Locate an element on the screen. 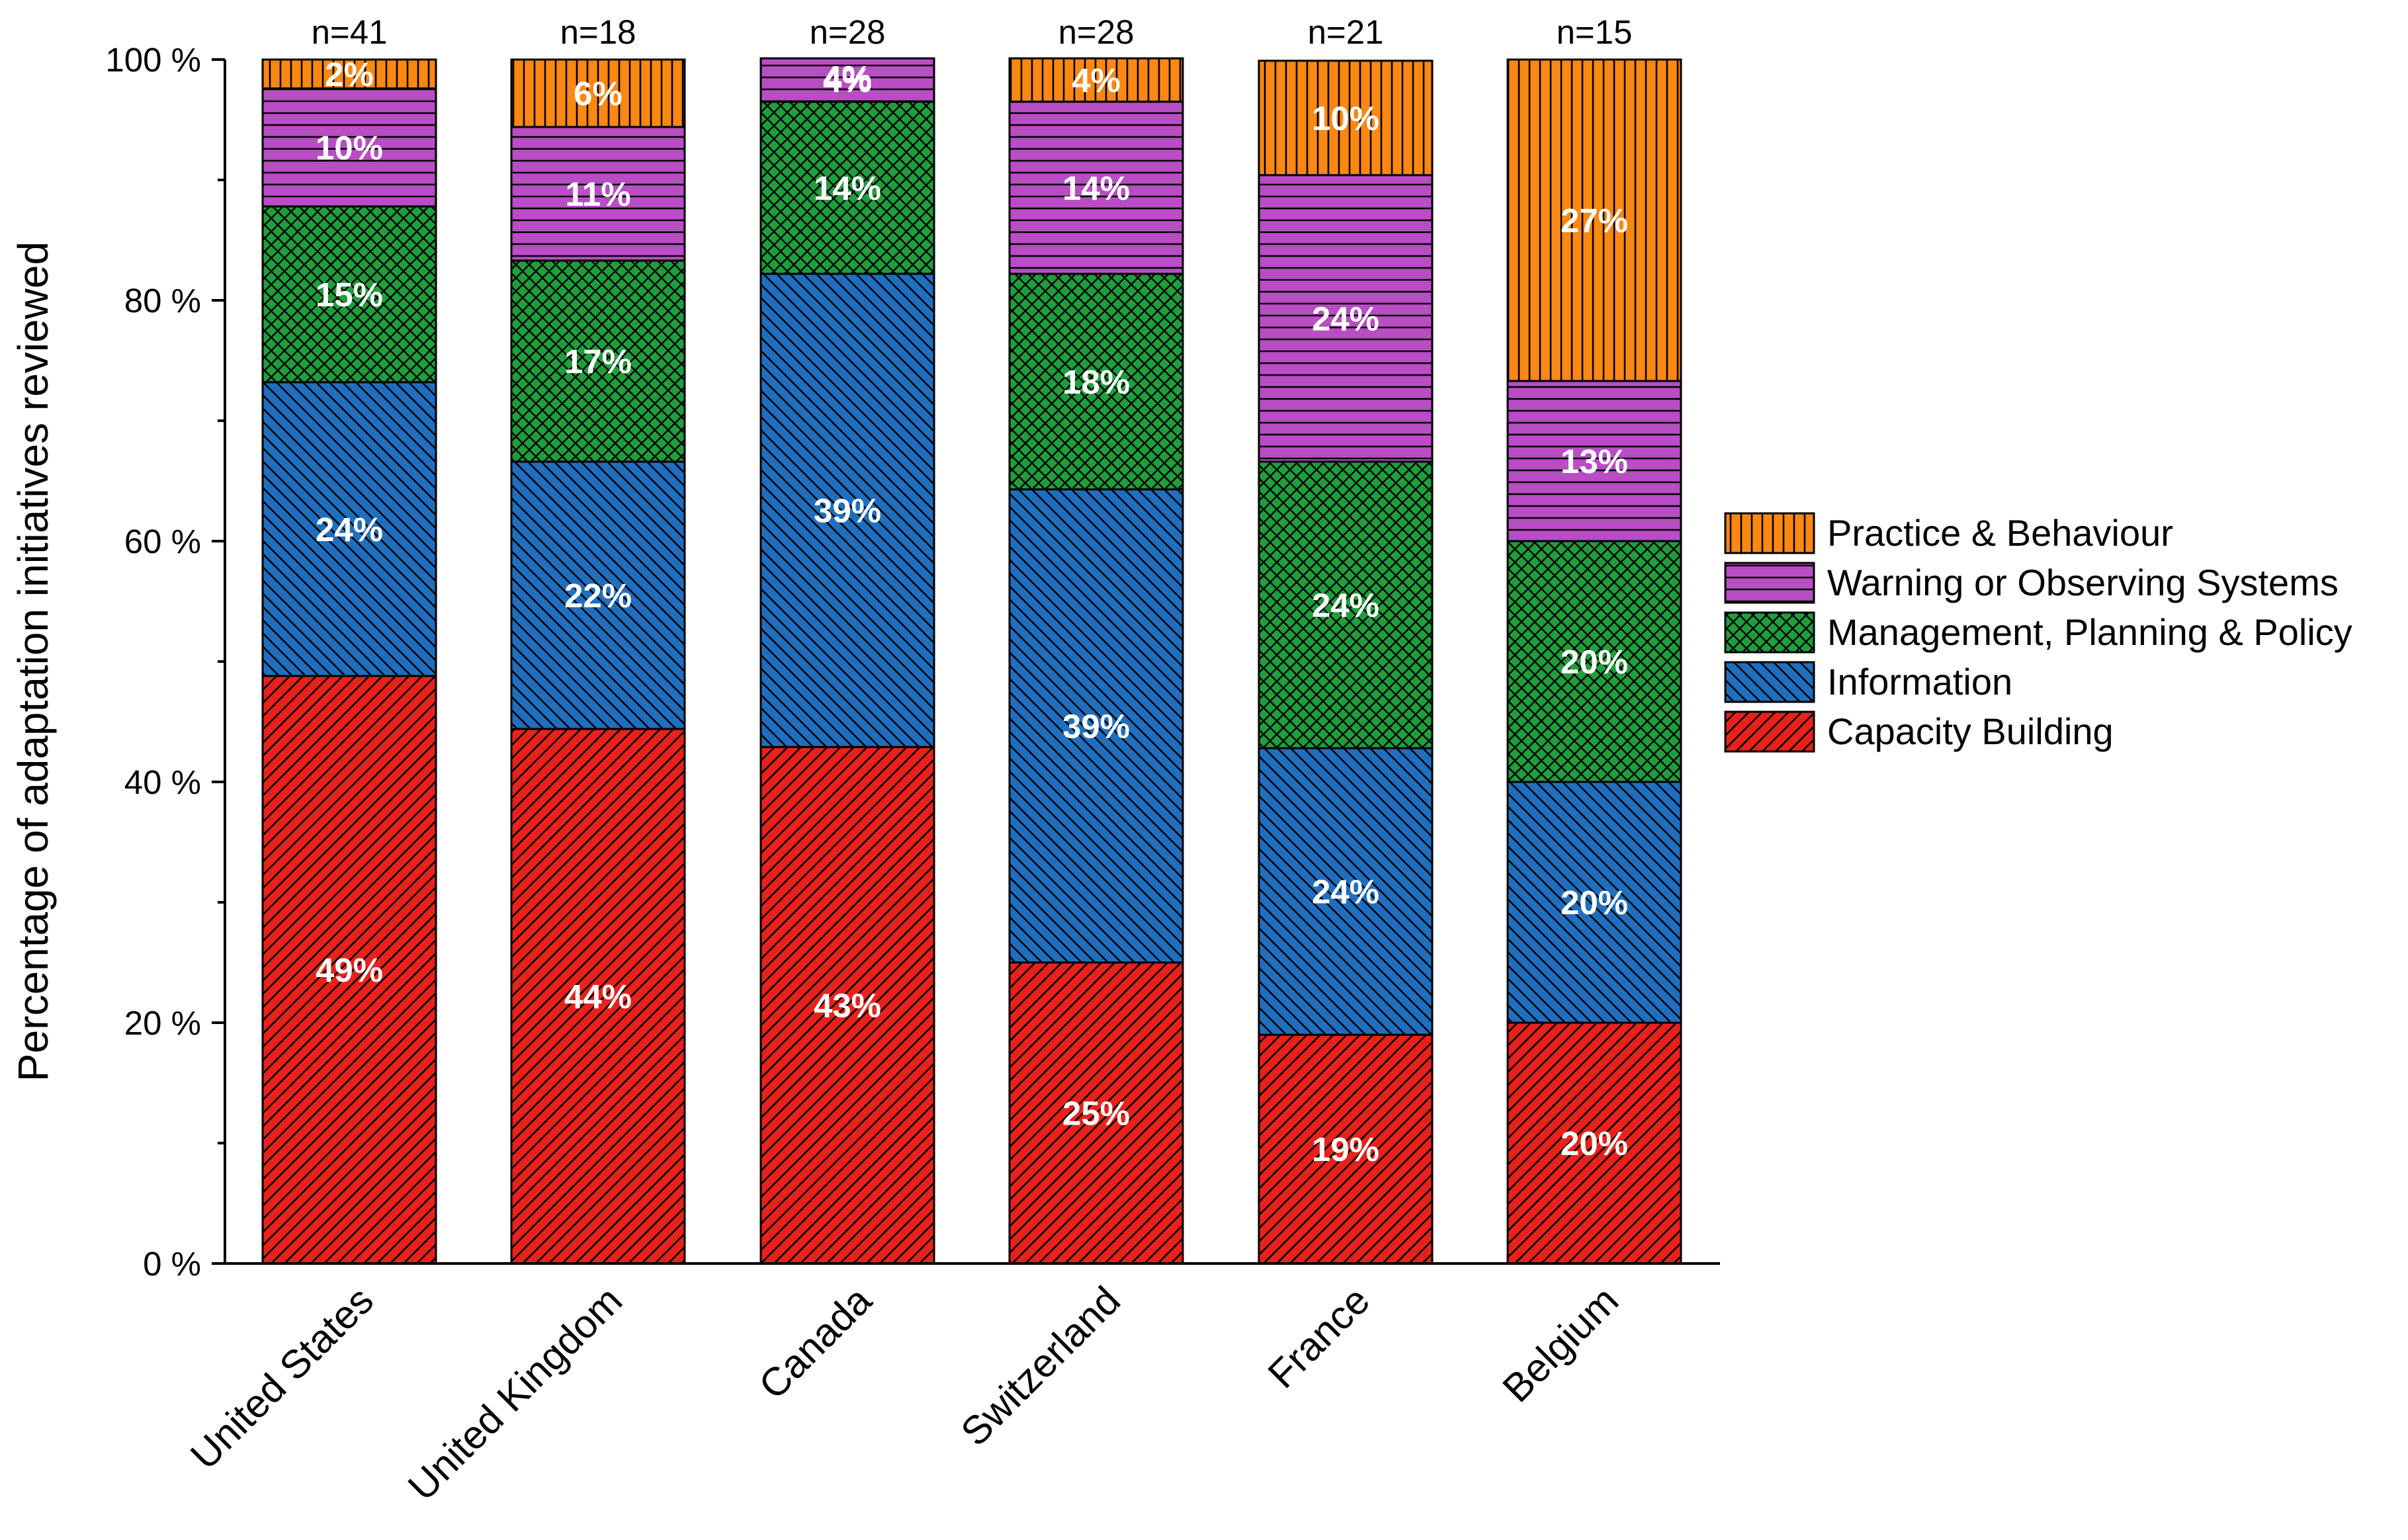 The image size is (2408, 1540). legend-label-practice-behaviour: Practice & Behaviour is located at coordinates (2000, 533).